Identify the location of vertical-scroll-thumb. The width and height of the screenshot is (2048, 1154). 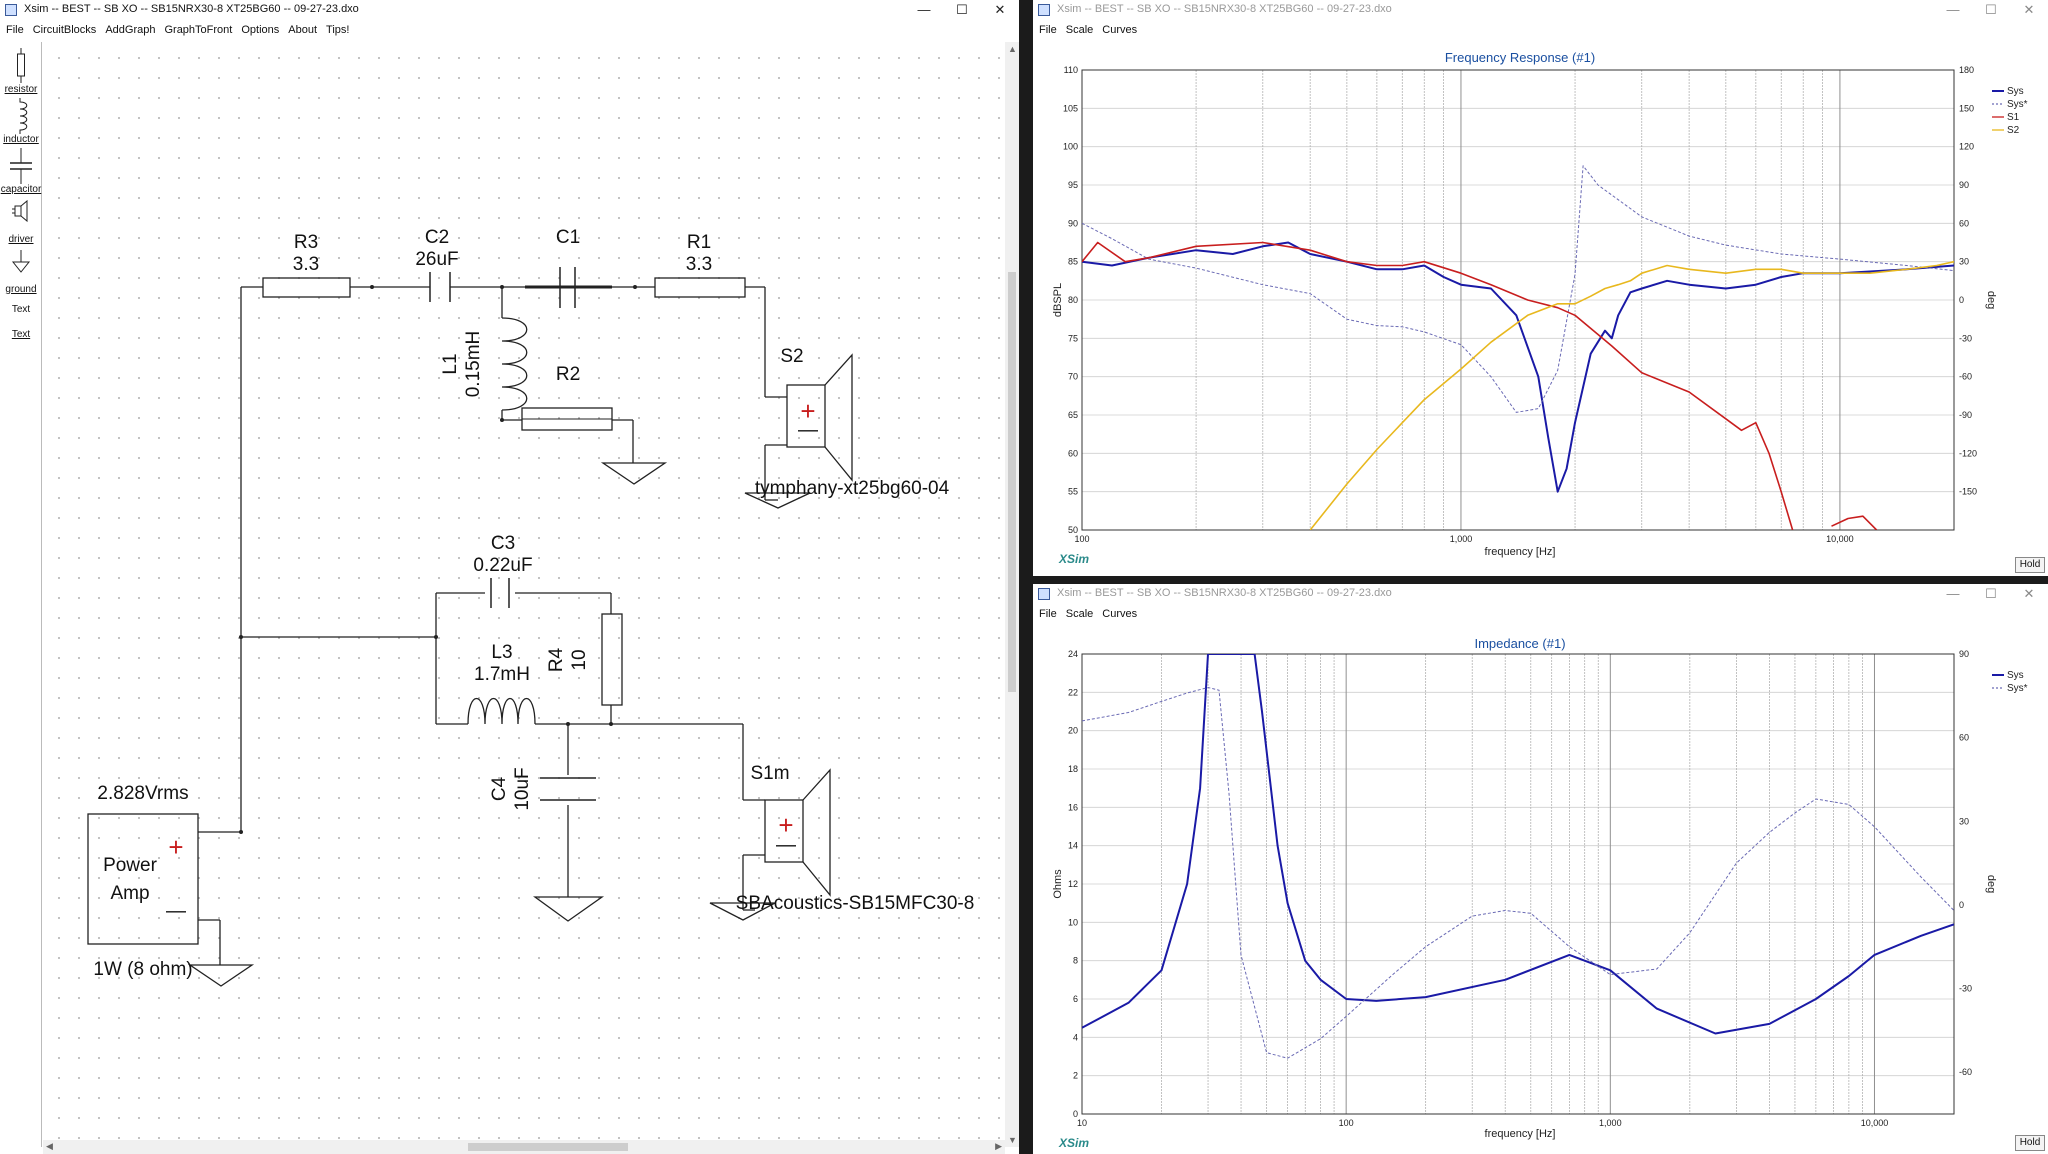
(1012, 482).